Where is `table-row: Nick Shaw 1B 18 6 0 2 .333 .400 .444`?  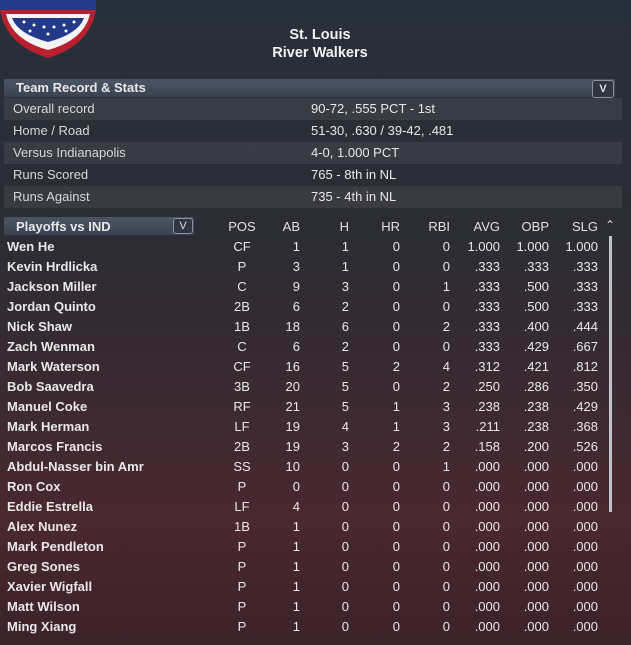 table-row: Nick Shaw 1B 18 6 0 2 .333 .400 .444 is located at coordinates (304, 326).